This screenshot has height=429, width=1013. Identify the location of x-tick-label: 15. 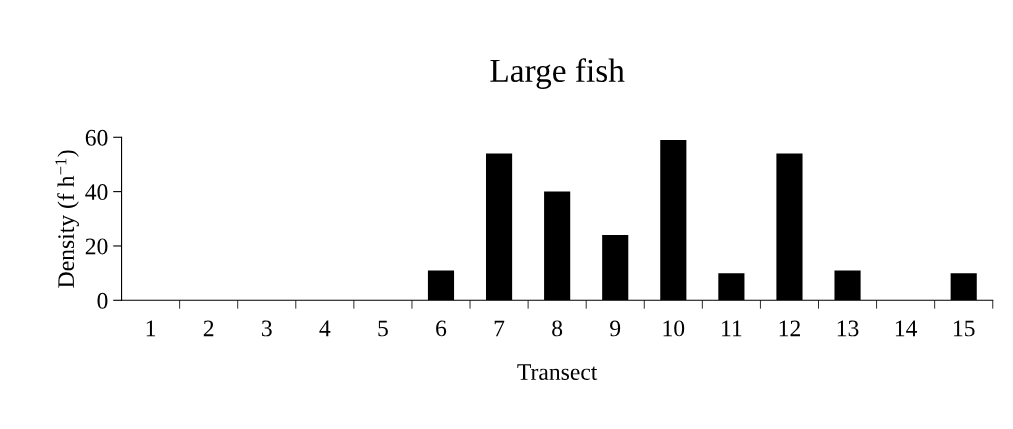
(964, 328).